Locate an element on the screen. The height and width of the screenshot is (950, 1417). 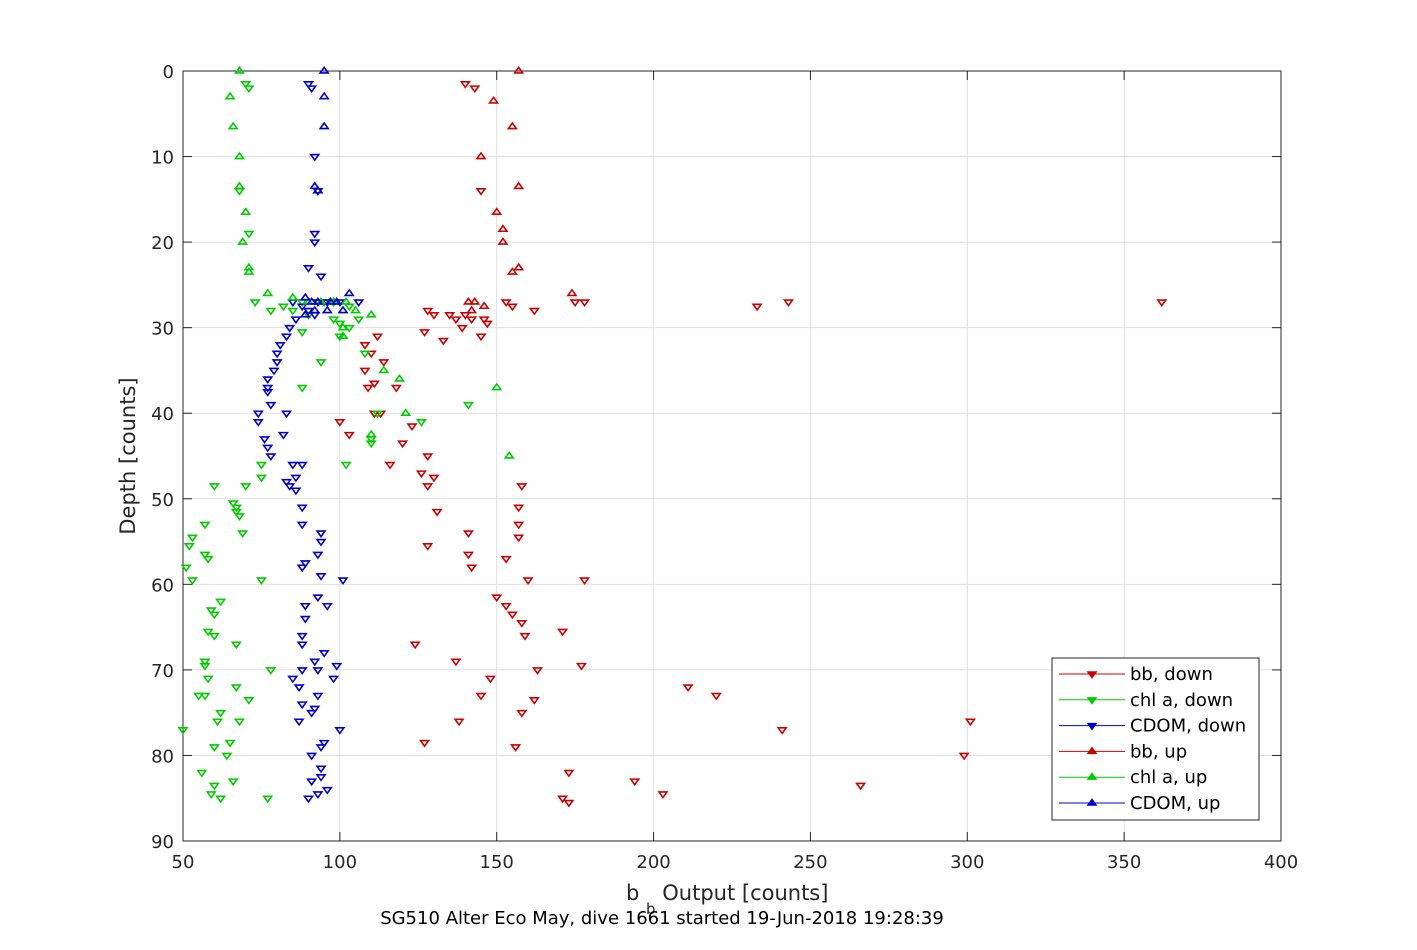
x-axis-label-subscript: b is located at coordinates (651, 909).